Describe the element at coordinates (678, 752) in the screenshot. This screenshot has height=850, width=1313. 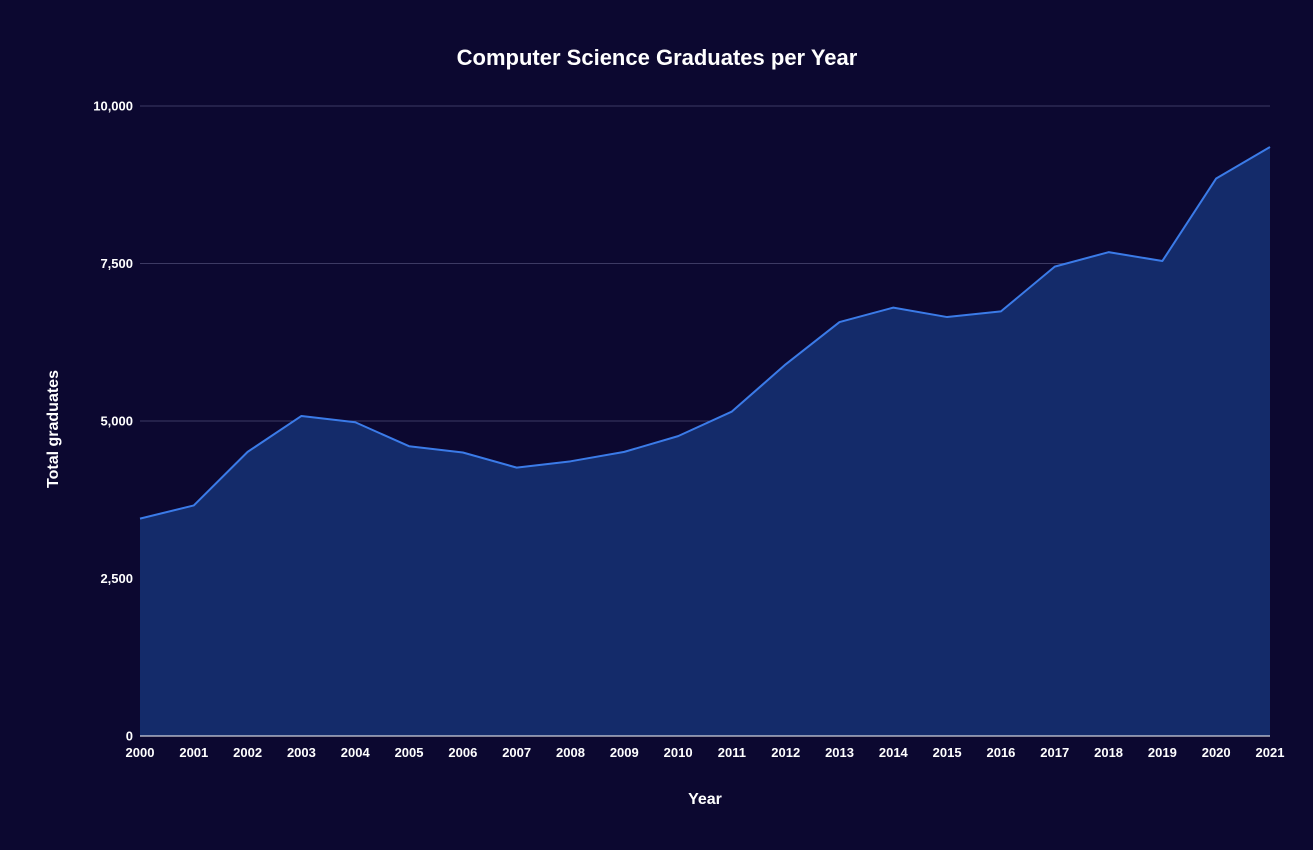
I see `x-tick-label: 2010` at that location.